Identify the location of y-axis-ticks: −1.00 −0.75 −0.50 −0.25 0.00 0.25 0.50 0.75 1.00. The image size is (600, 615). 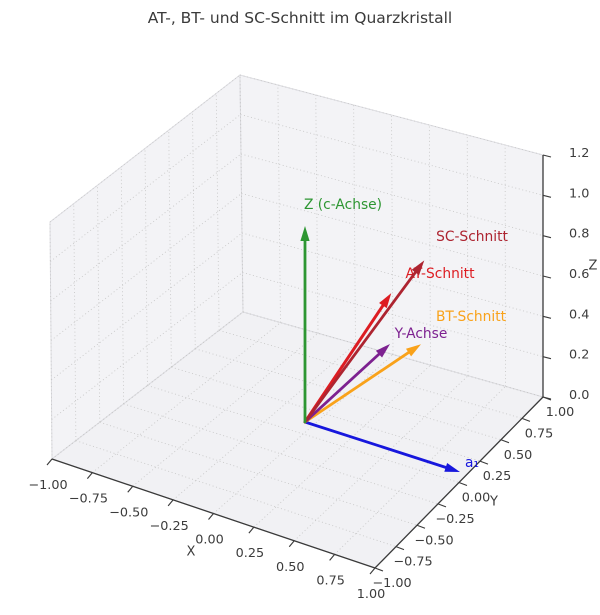
(473, 493).